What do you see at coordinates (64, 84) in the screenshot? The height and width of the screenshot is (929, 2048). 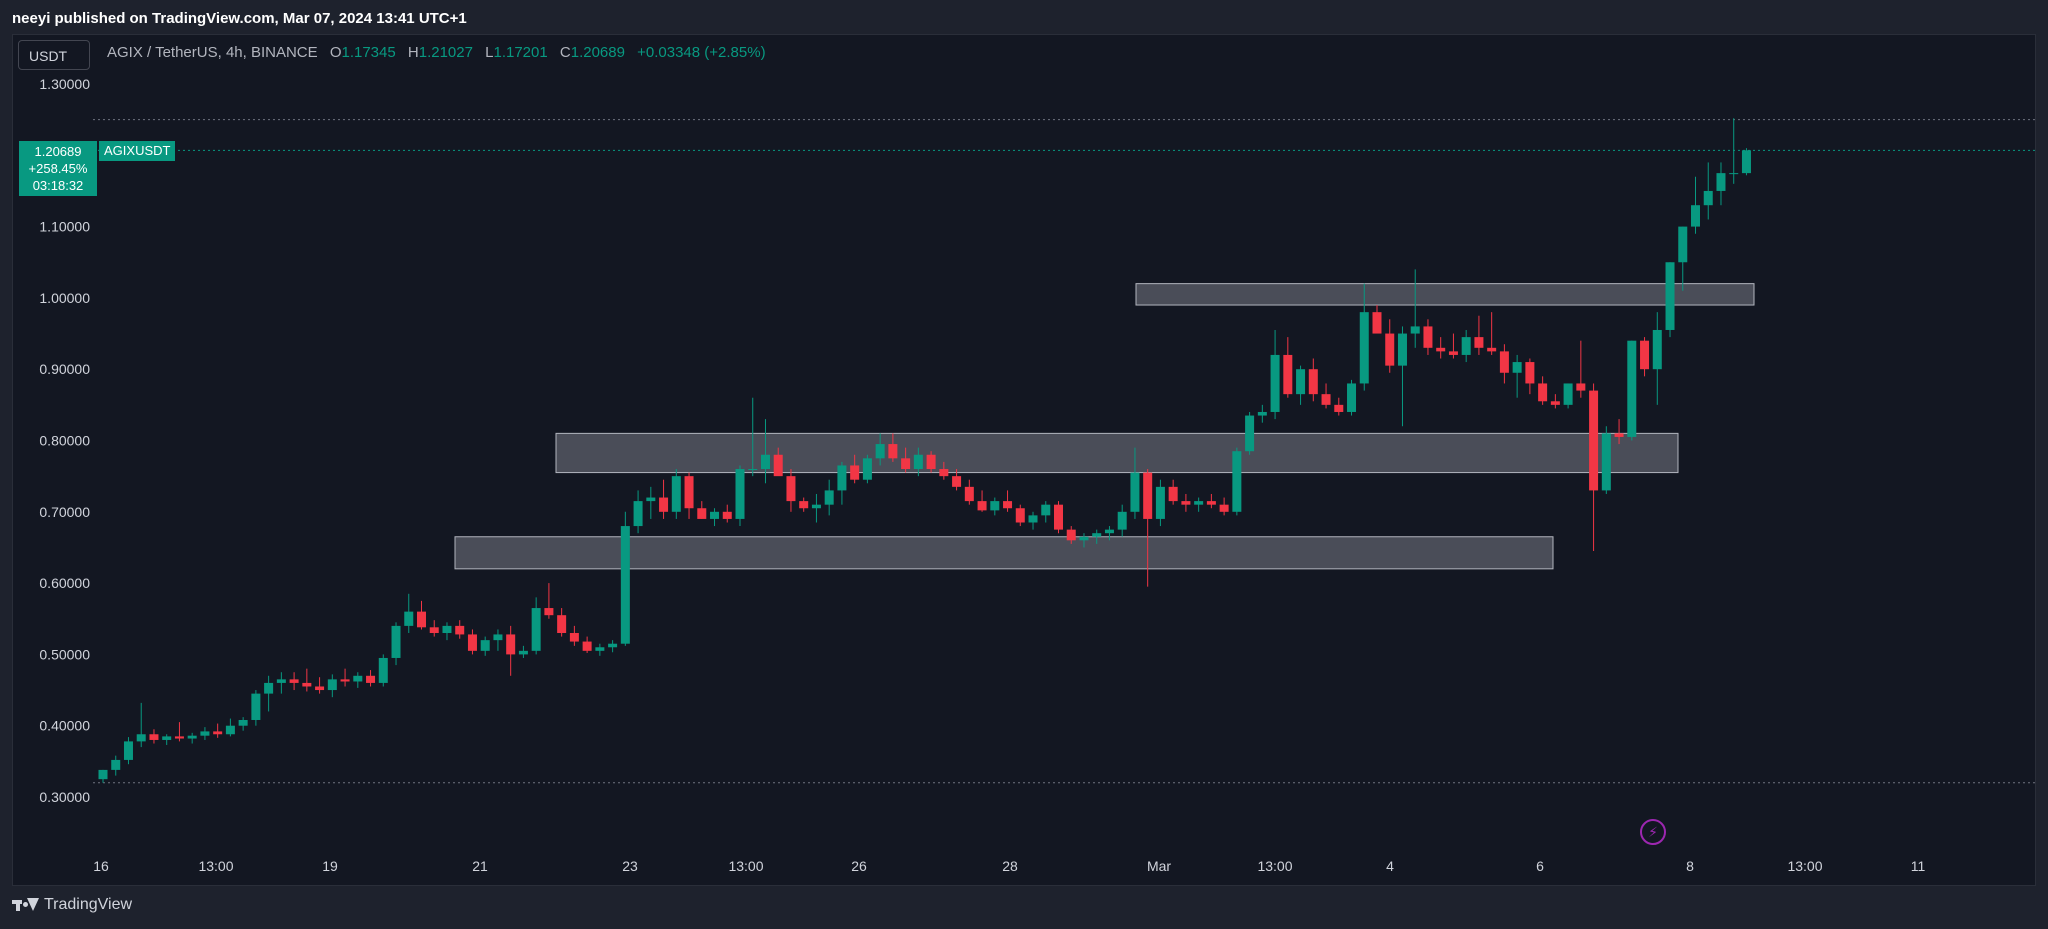 I see `y-tick-label: 1.30000` at bounding box center [64, 84].